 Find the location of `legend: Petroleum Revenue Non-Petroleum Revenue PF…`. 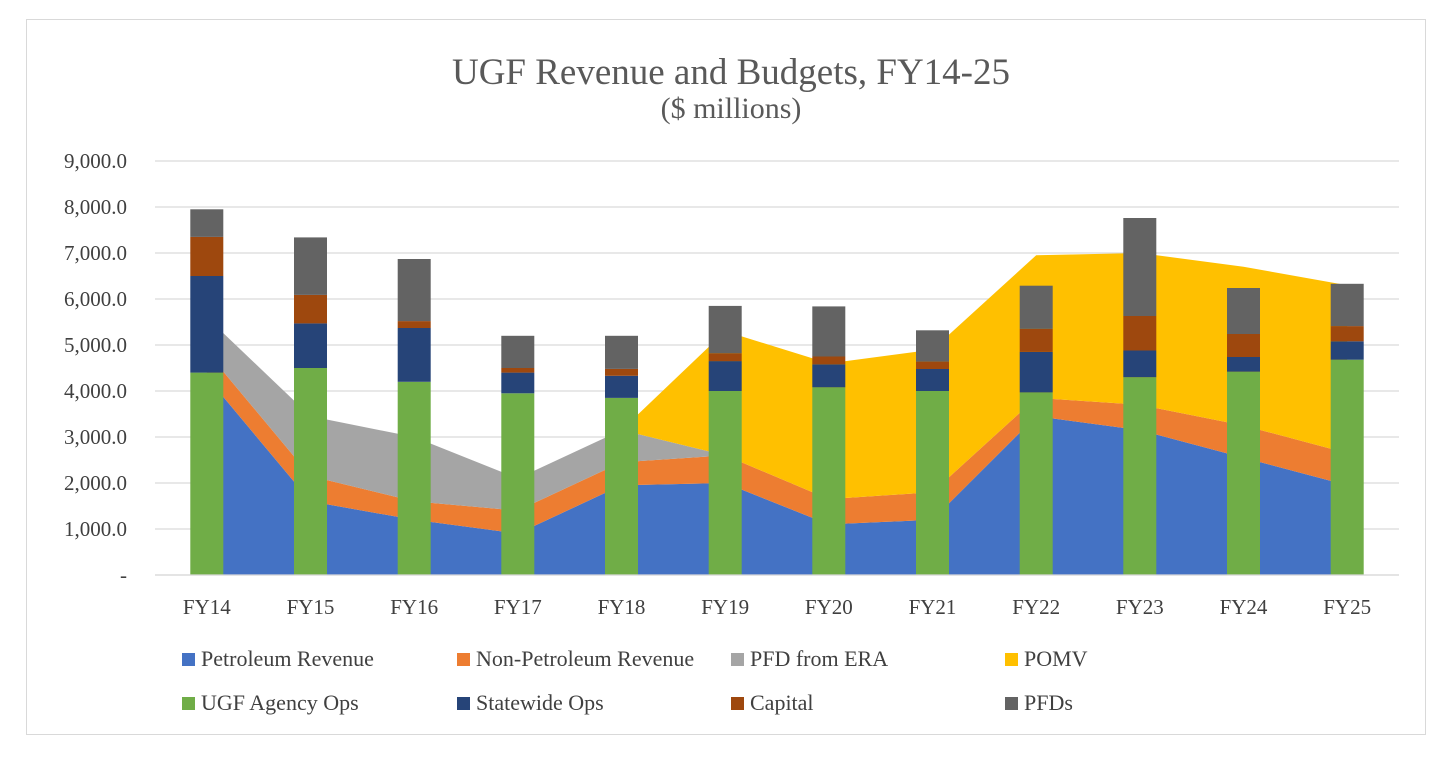

legend: Petroleum Revenue Non-Petroleum Revenue PF… is located at coordinates (635, 680).